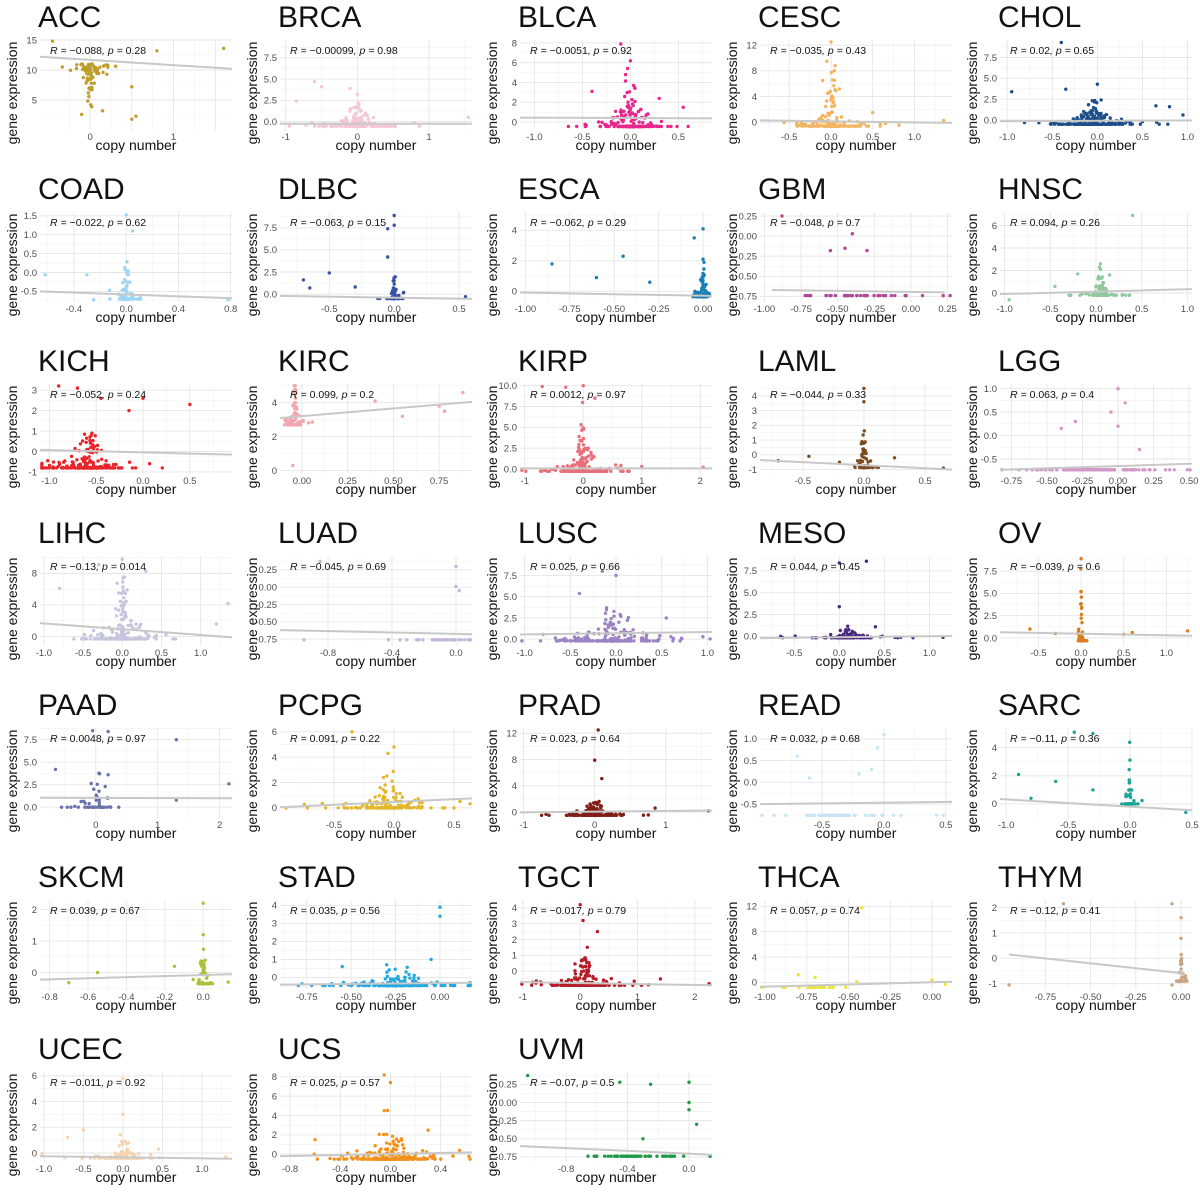  I want to click on panel-title: CESC, so click(799, 17).